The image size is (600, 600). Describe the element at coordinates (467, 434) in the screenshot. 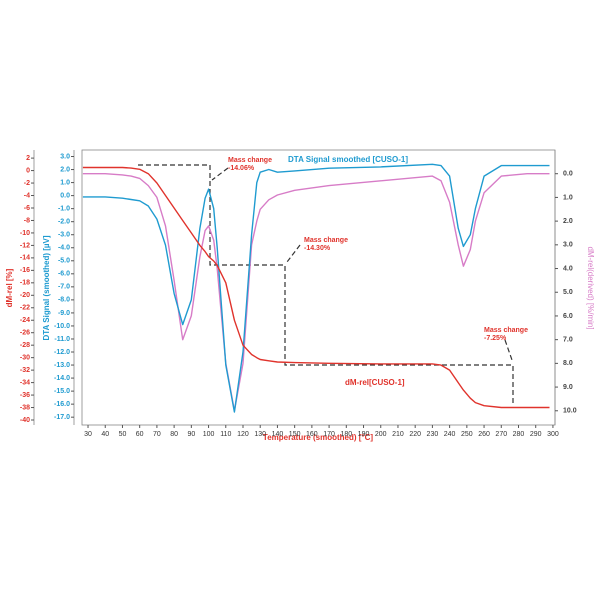

I see `x-tick-label: 250` at that location.